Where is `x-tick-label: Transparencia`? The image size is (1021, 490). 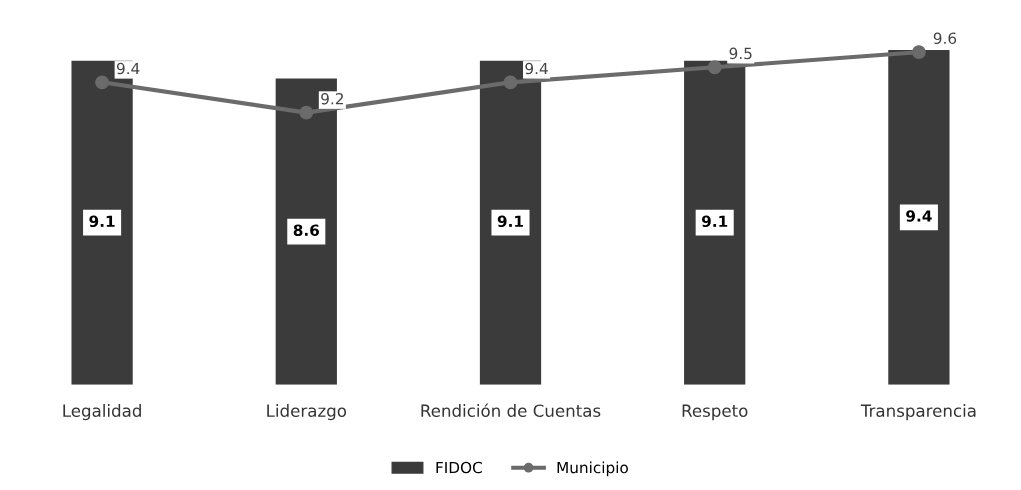
x-tick-label: Transparencia is located at coordinates (918, 412).